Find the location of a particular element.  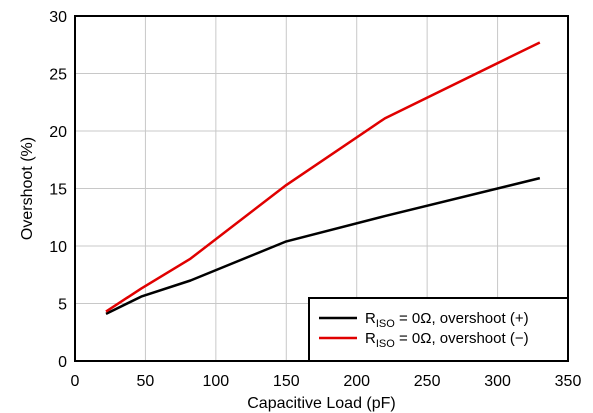

y-tick-label: 25 is located at coordinates (58, 75).